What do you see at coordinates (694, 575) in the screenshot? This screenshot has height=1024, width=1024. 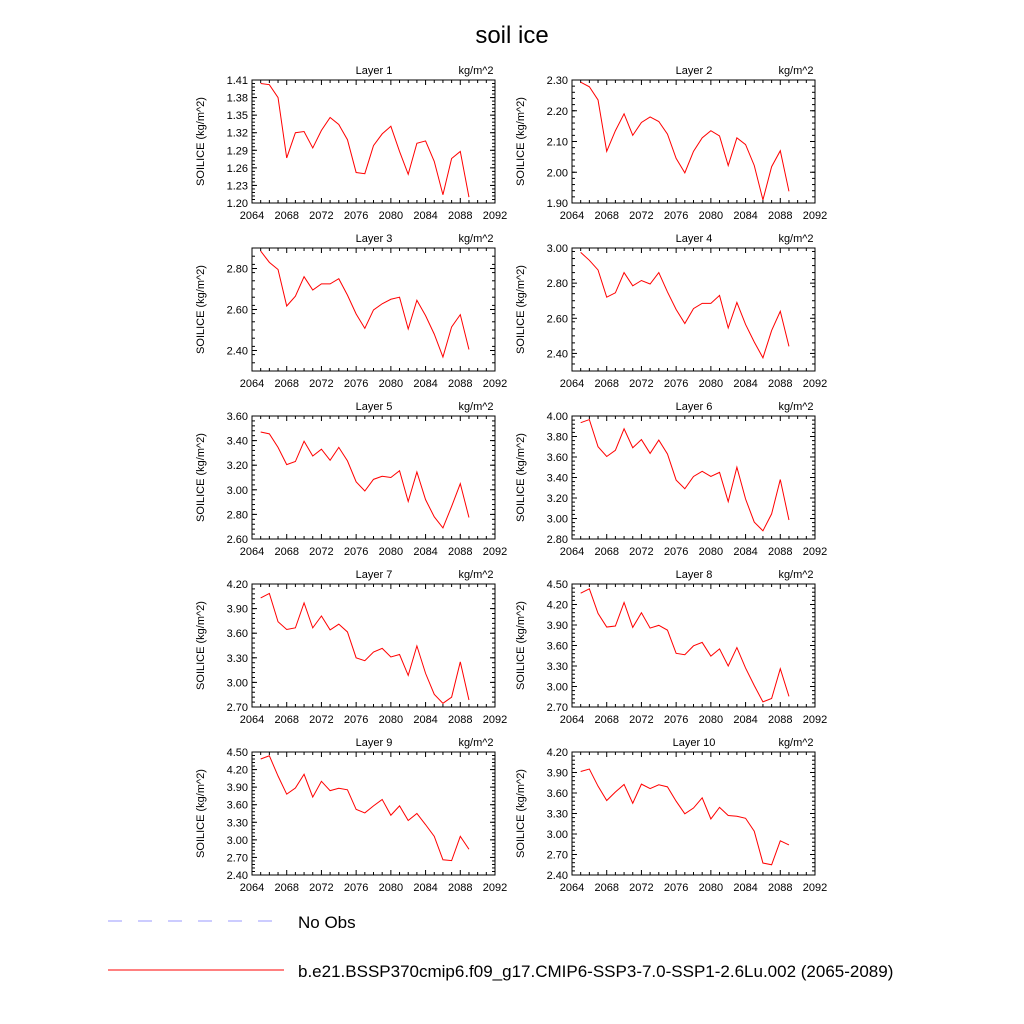 I see `panel-title: Layer 8` at bounding box center [694, 575].